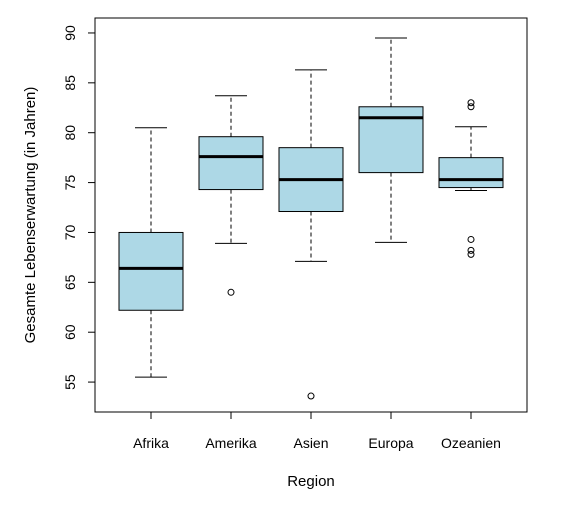 The image size is (565, 515). I want to click on box-afrika, so click(151, 252).